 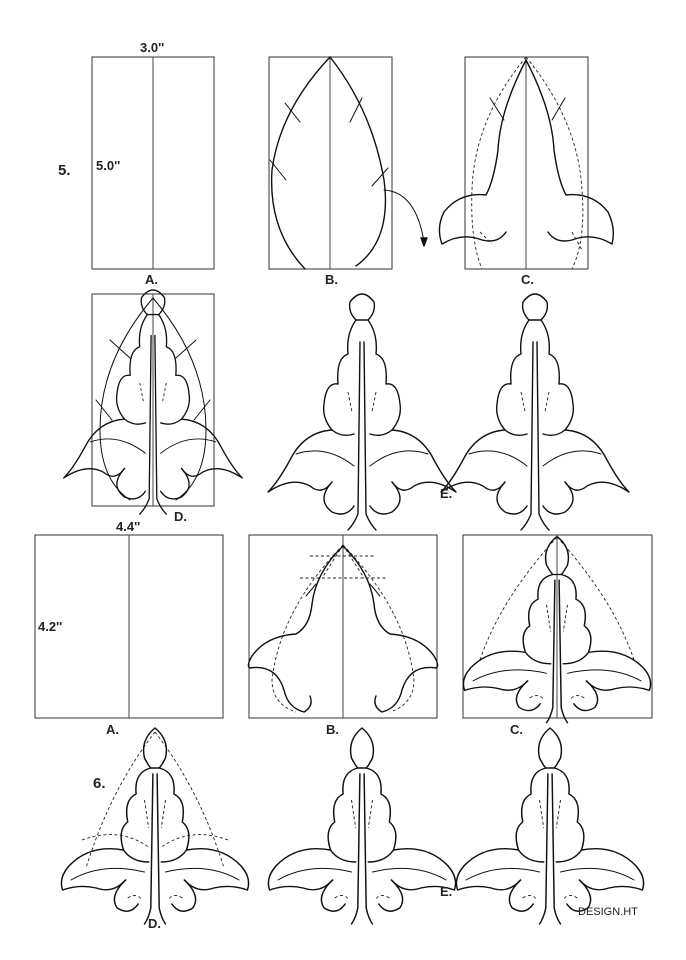 I want to click on panel-6e-ornament-left, so click(x=362, y=826).